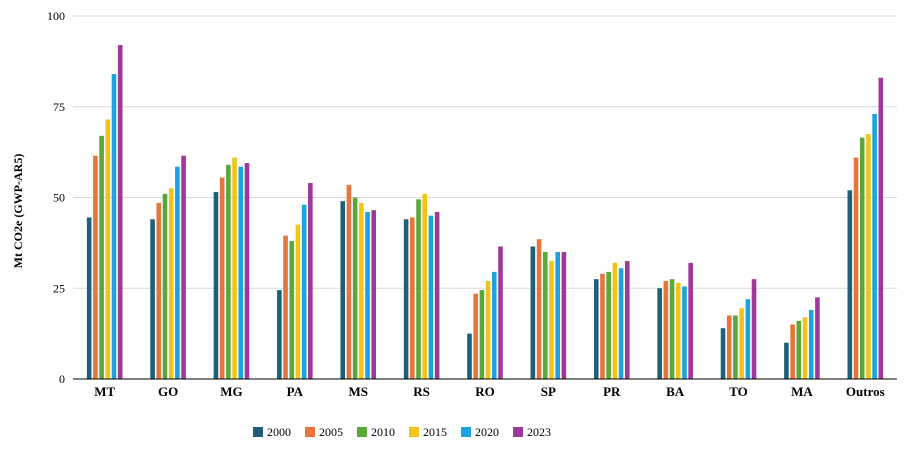 This screenshot has height=450, width=913. Describe the element at coordinates (729, 347) in the screenshot. I see `bar-TO-2005` at that location.